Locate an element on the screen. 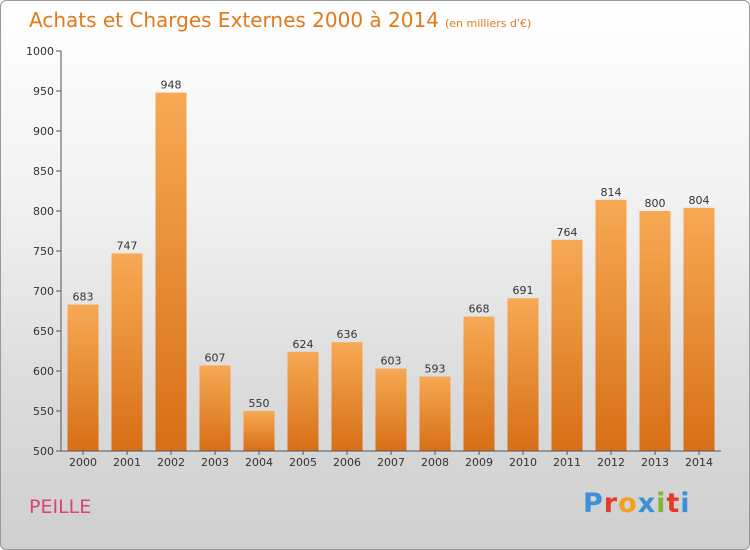 This screenshot has height=550, width=750. data-label: 764 is located at coordinates (567, 232).